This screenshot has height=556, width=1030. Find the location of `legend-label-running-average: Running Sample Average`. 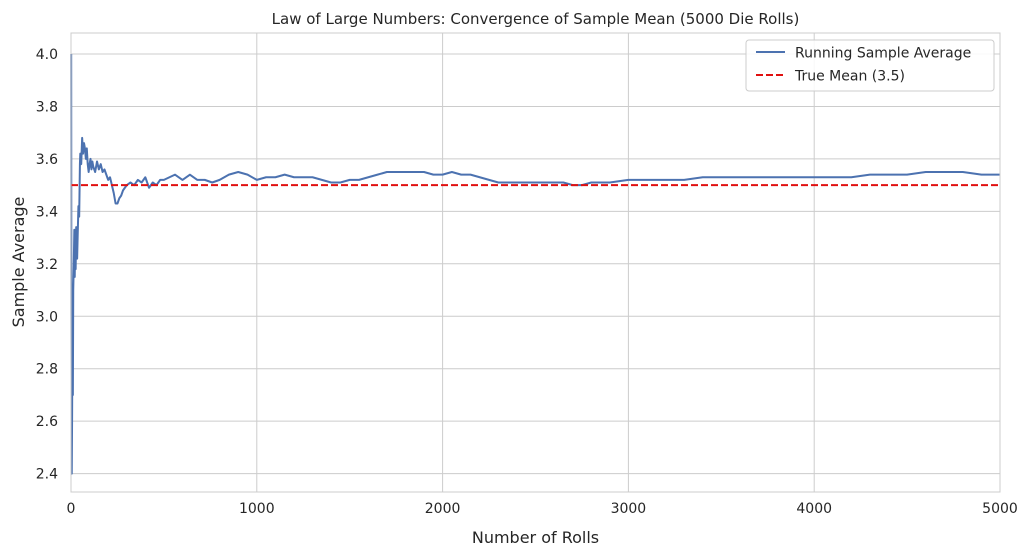

legend-label-running-average: Running Sample Average is located at coordinates (883, 54).